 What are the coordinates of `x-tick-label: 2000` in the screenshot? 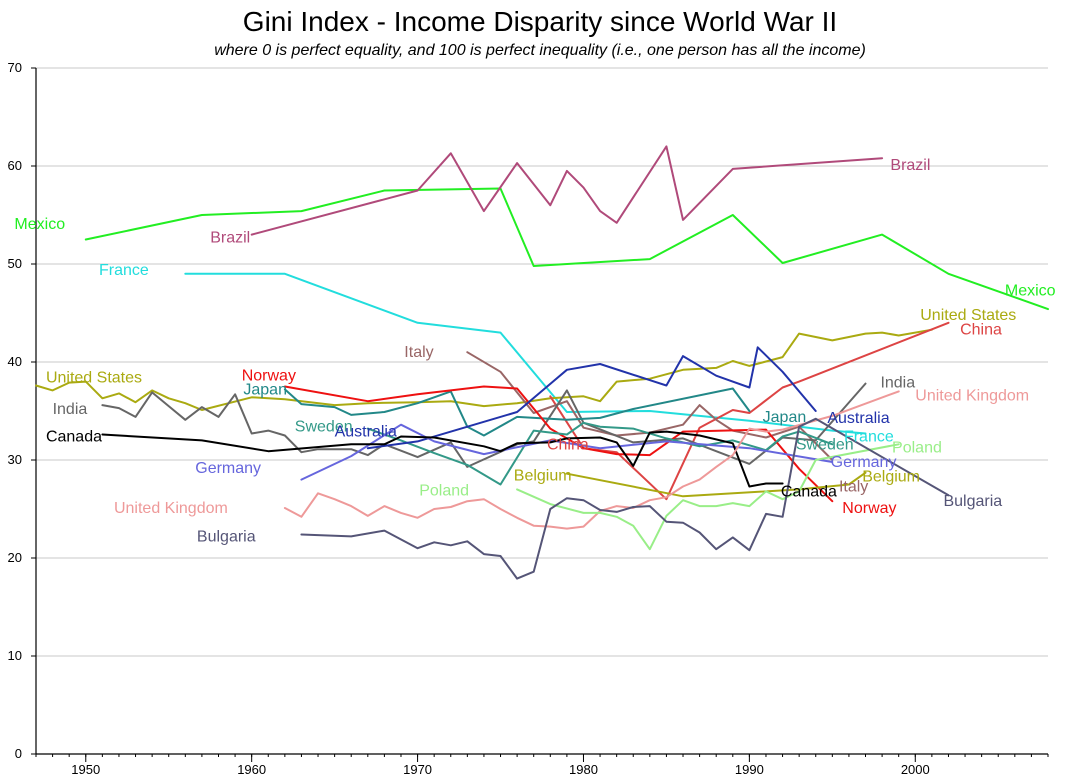 It's located at (915, 769).